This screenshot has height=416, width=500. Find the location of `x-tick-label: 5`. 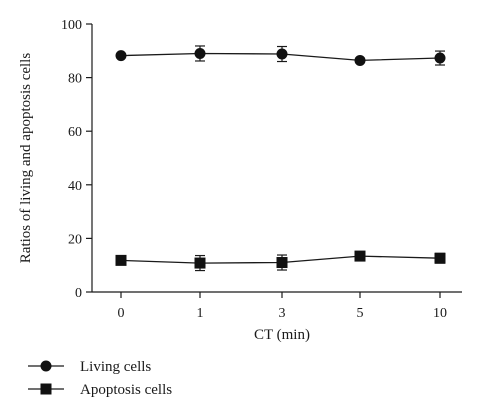

x-tick-label: 5 is located at coordinates (360, 313).